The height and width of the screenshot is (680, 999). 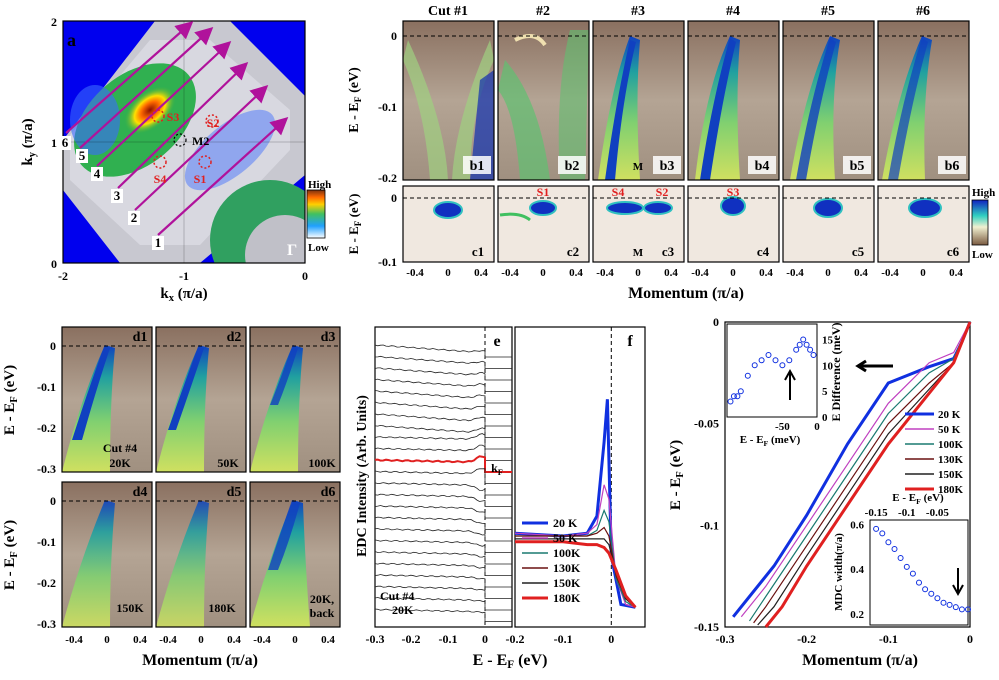 I want to click on inset-bottom-frame, so click(x=919, y=572).